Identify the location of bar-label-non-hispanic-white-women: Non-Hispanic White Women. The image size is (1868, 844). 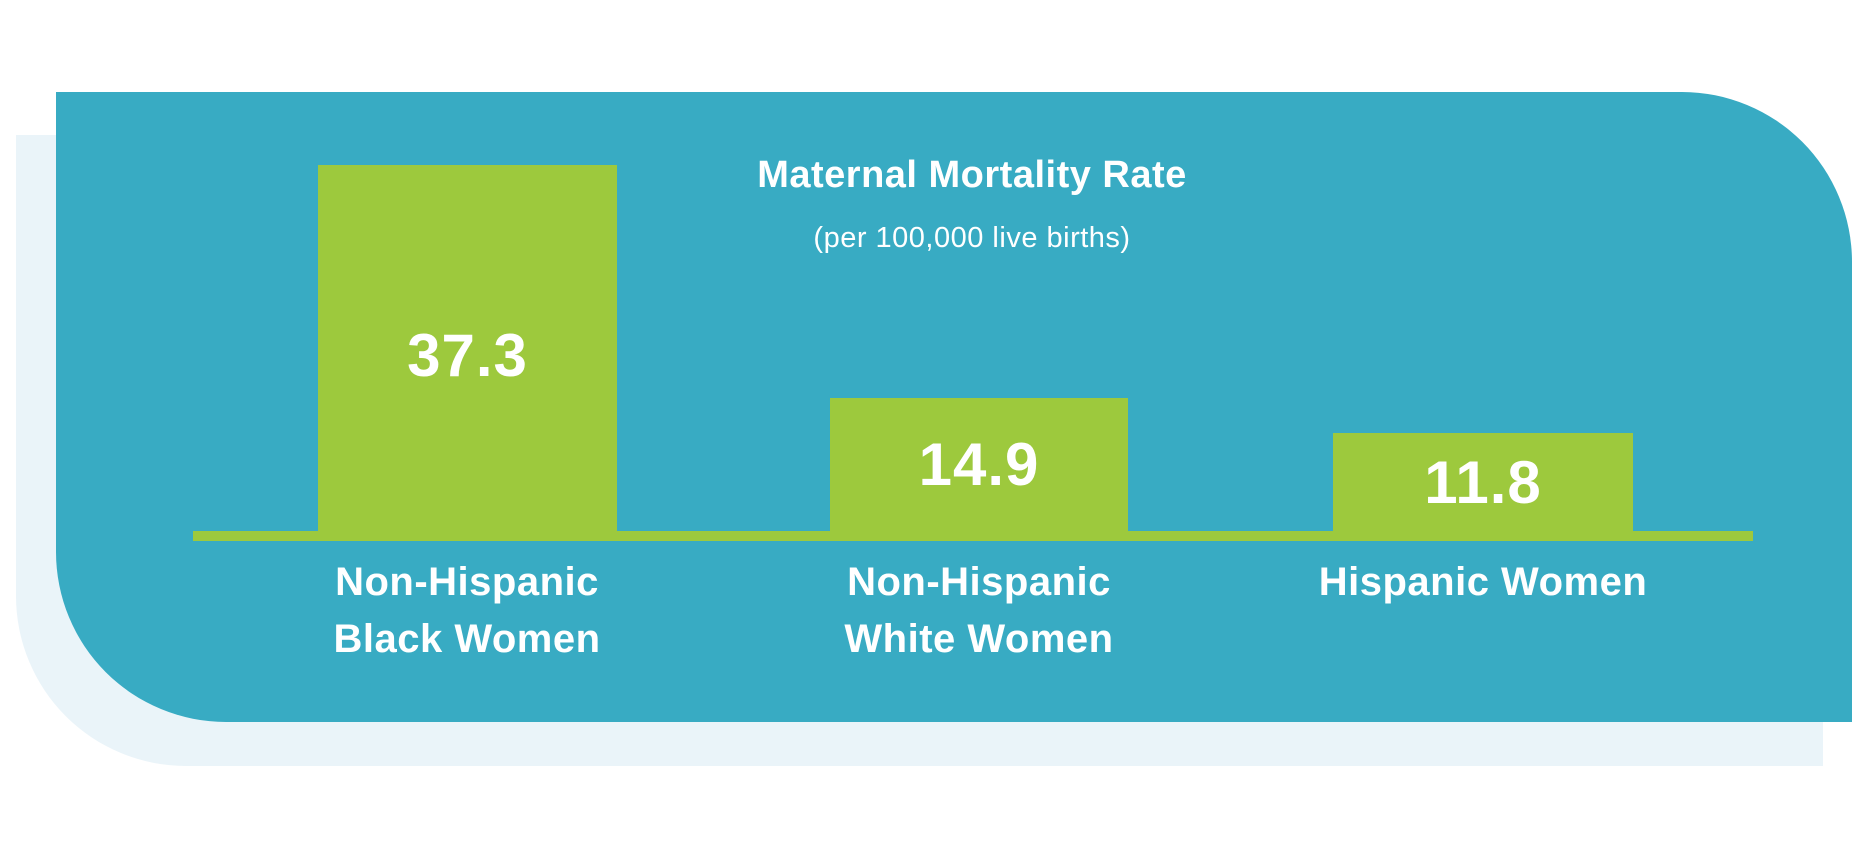
(979, 611).